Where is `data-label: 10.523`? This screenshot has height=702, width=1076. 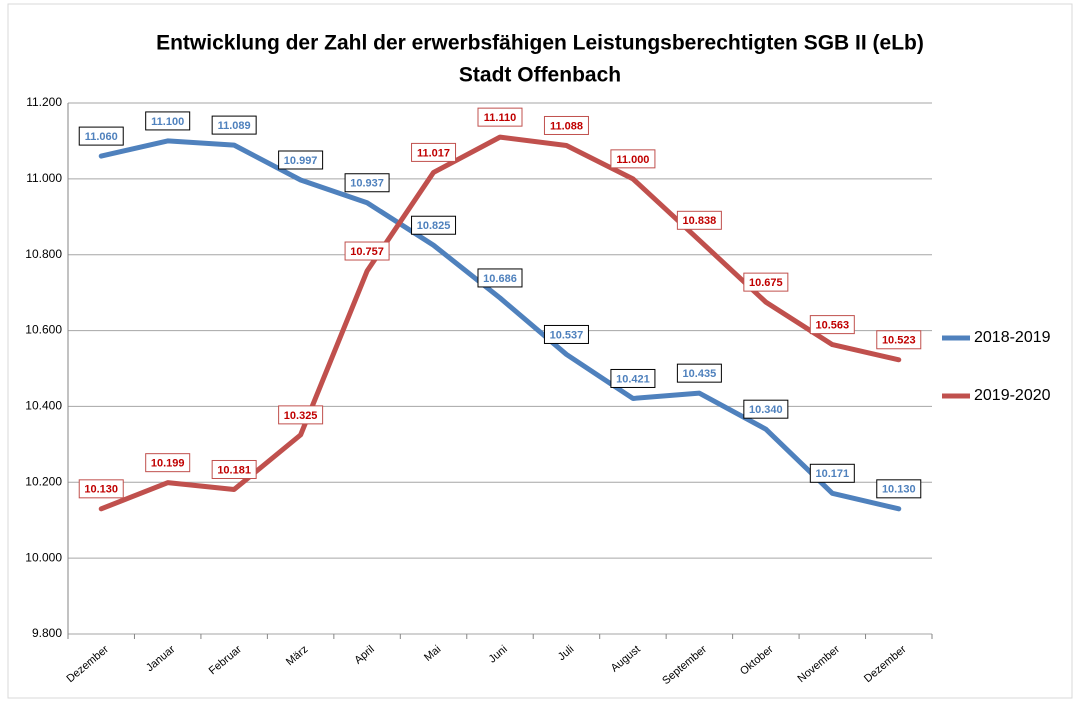
data-label: 10.523 is located at coordinates (899, 341).